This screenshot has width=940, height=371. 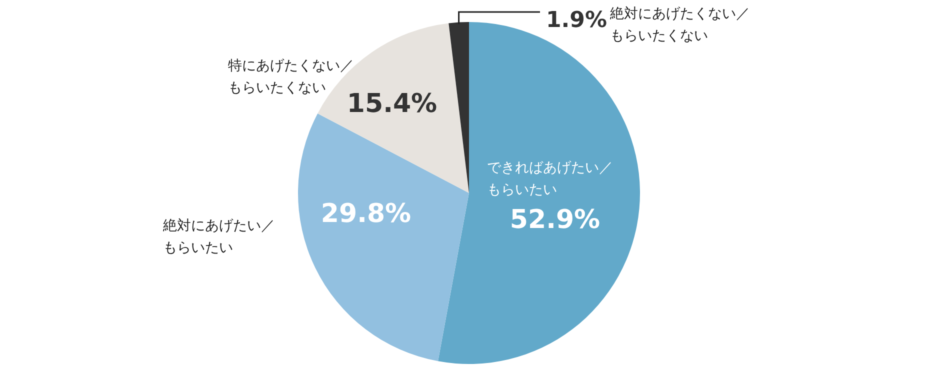 What do you see at coordinates (555, 220) in the screenshot?
I see `data-label: 52.9%` at bounding box center [555, 220].